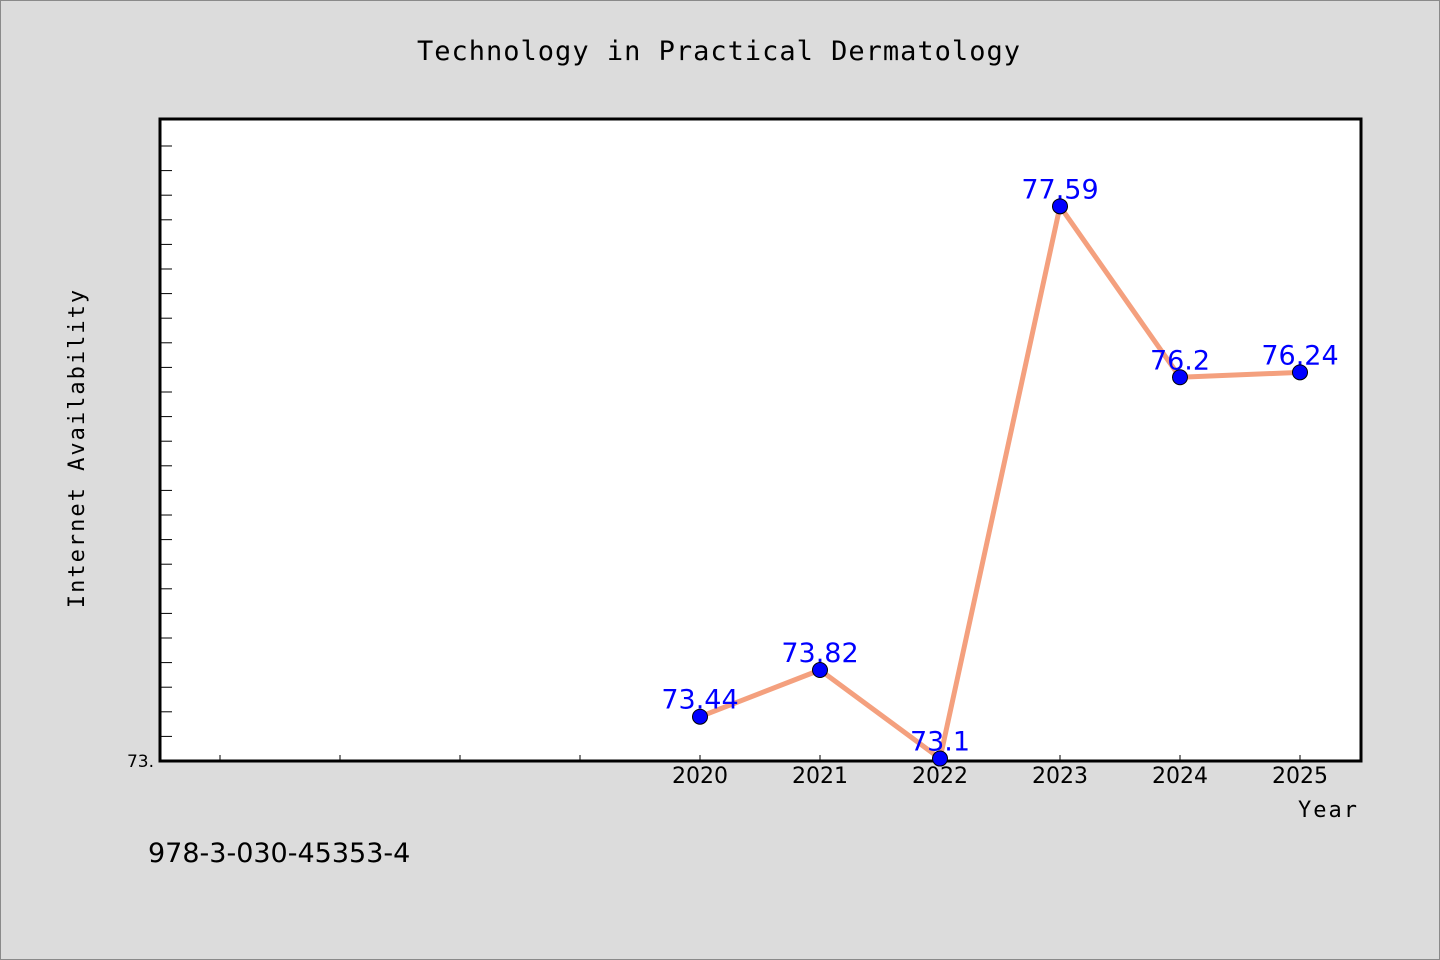  Describe the element at coordinates (699, 700) in the screenshot. I see `data-label: 73.44` at that location.